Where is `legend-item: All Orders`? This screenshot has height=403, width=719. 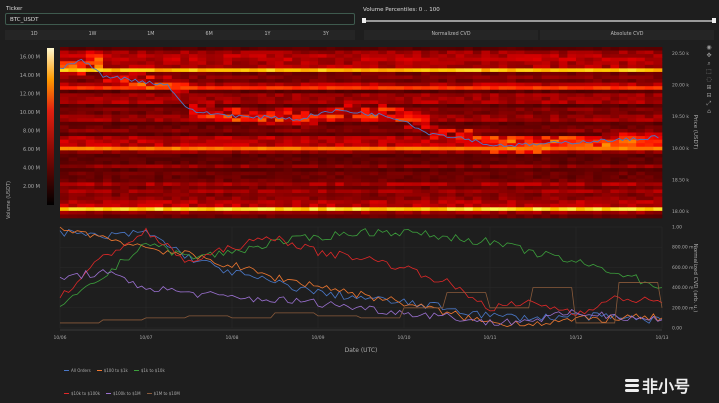
legend-item: All Orders is located at coordinates (77, 370).